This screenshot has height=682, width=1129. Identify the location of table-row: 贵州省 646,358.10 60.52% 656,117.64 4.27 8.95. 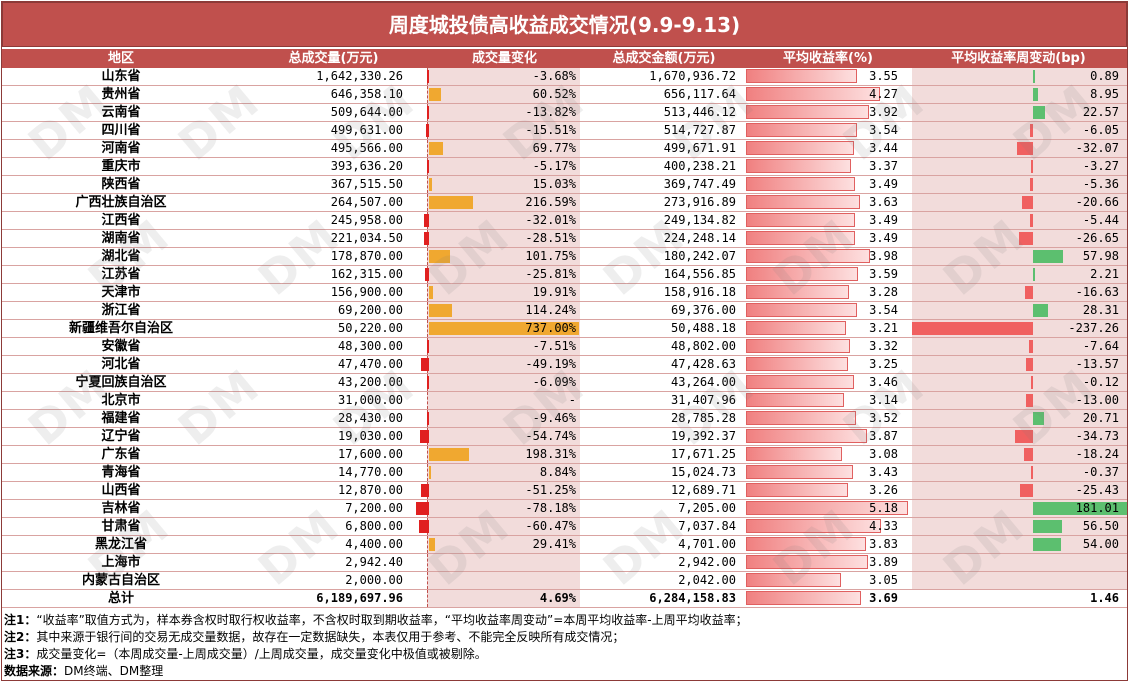
(564, 95).